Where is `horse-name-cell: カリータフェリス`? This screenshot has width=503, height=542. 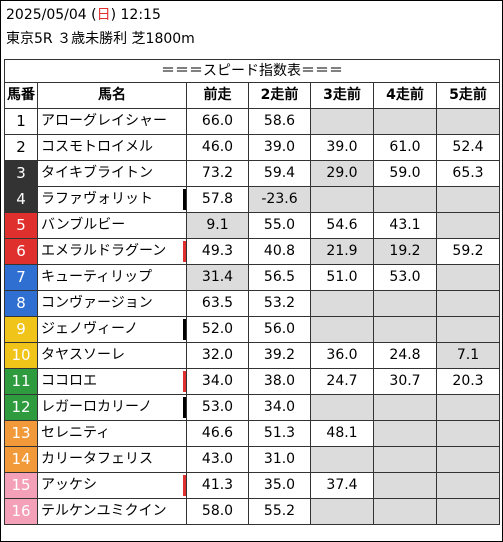 horse-name-cell: カリータフェリス is located at coordinates (112, 459).